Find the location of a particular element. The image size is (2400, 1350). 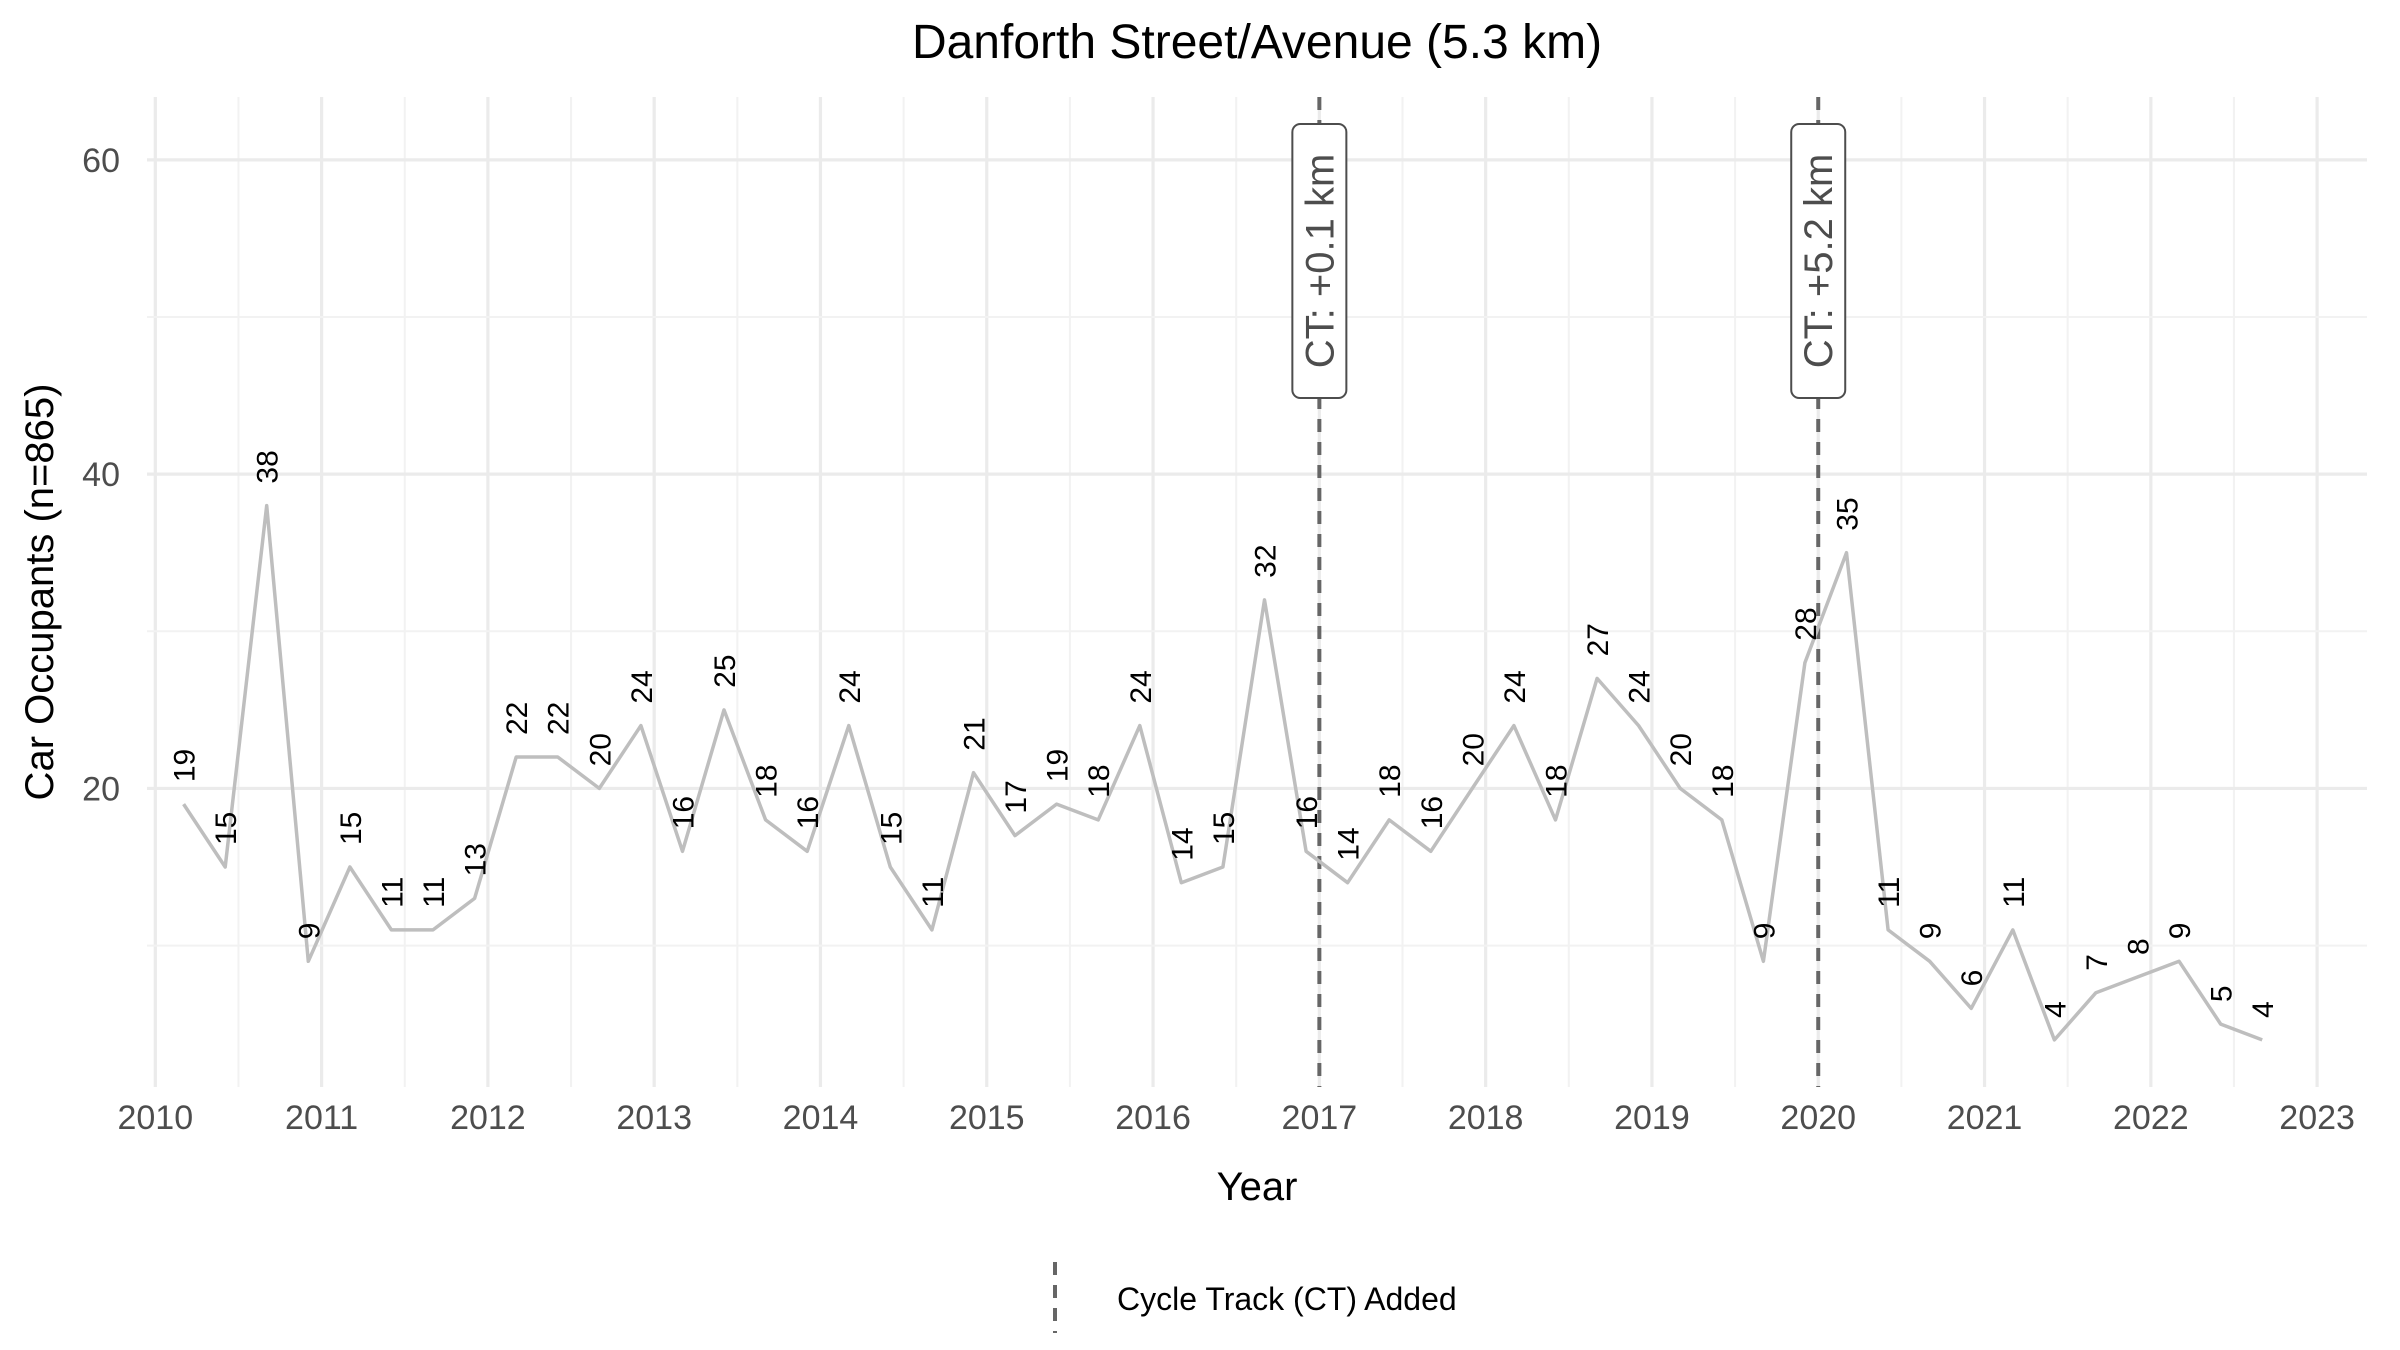

legend: Cycle Track (CT) Added is located at coordinates (1255, 1297).